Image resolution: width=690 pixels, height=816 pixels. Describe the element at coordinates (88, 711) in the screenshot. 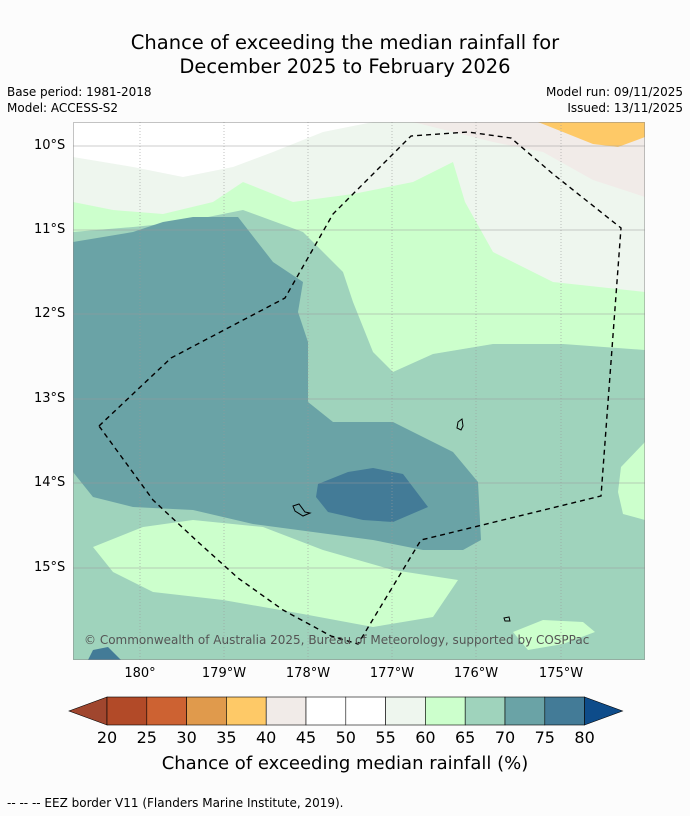

I see `colorbar-arrow-low` at that location.